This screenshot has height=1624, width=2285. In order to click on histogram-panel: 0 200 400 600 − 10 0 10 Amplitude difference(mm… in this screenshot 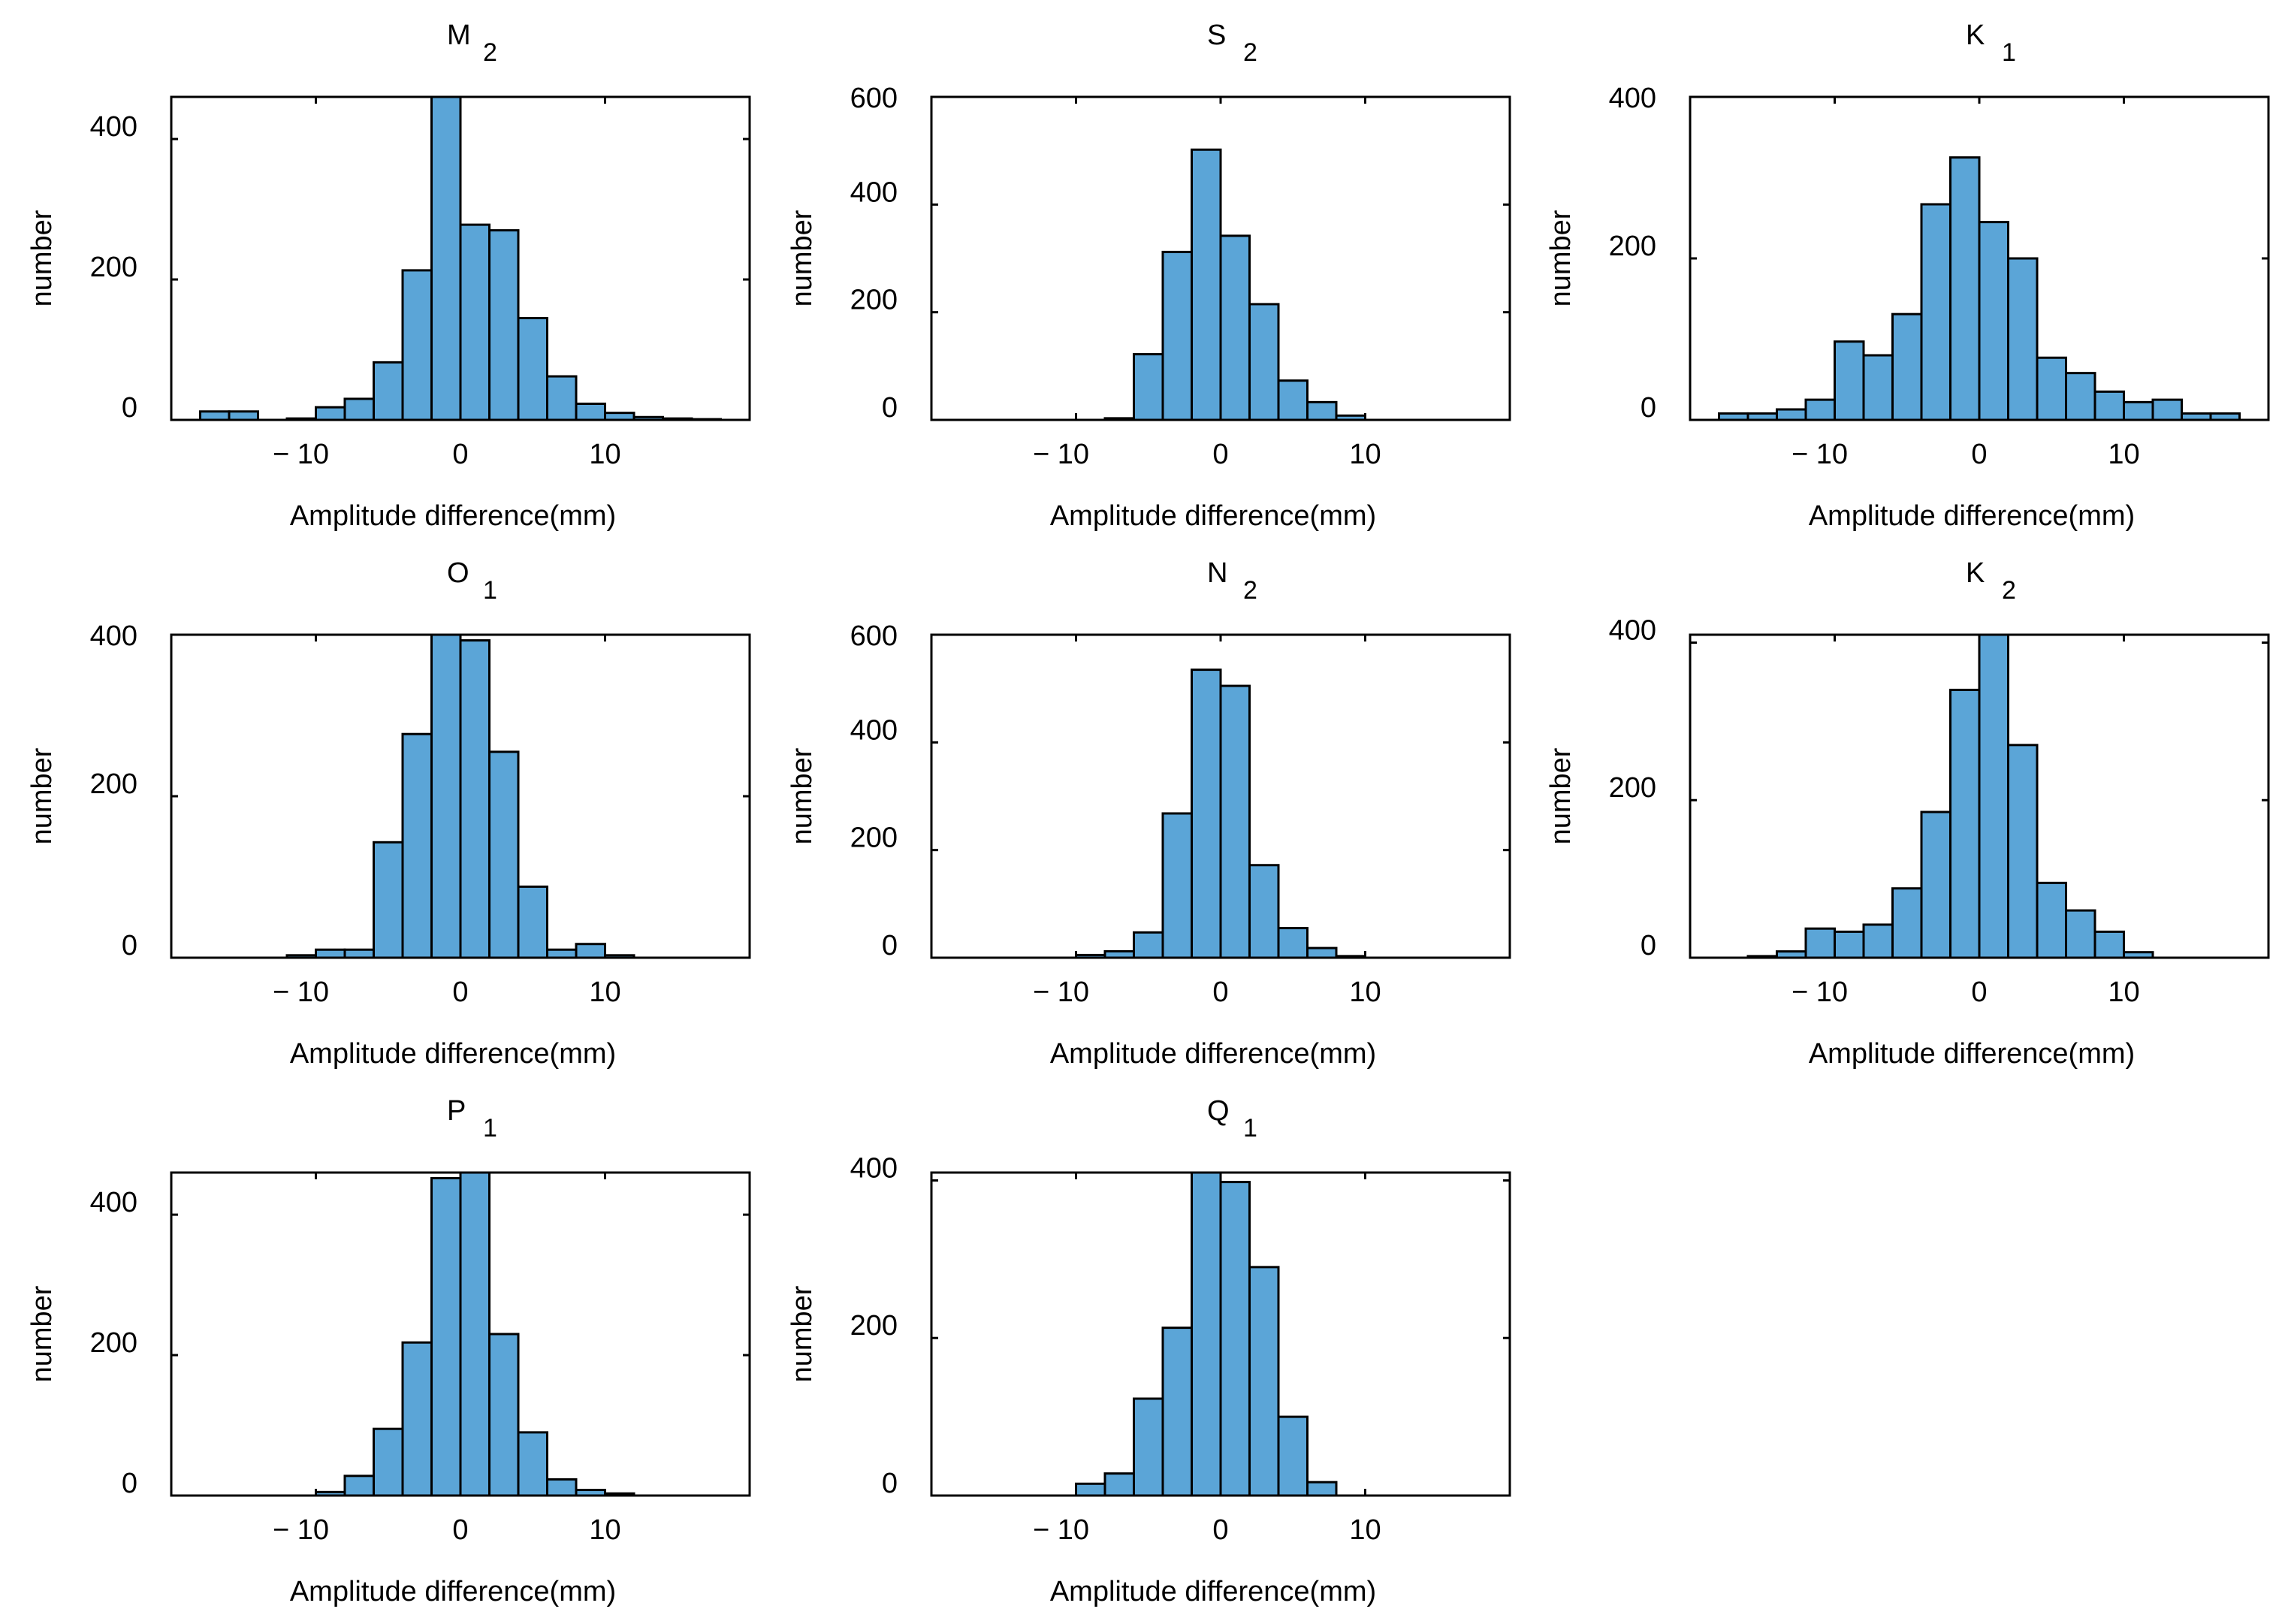, I will do `click(1148, 276)`.